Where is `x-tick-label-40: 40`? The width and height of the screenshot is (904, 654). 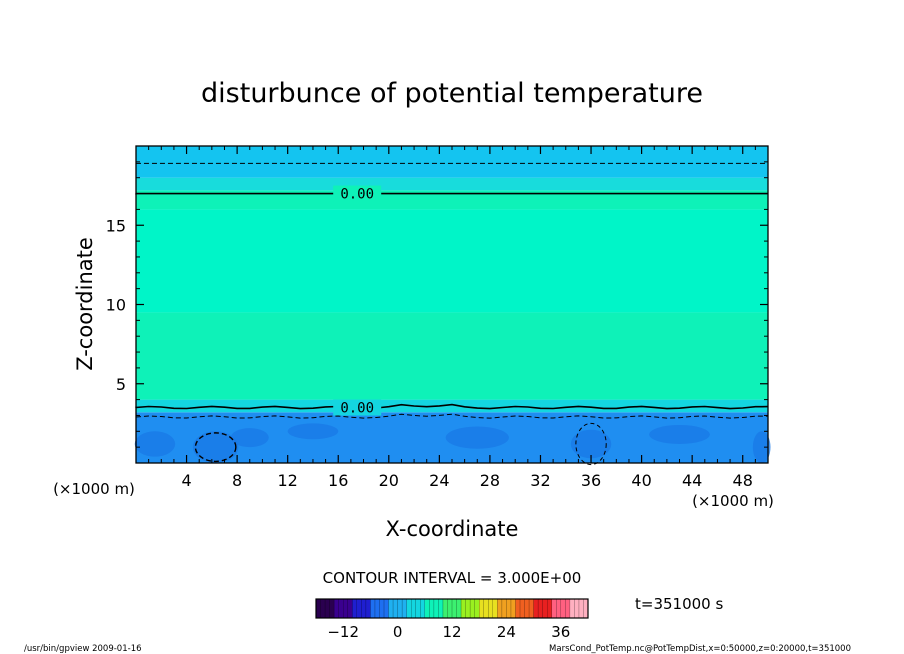 x-tick-label-40: 40 is located at coordinates (641, 480).